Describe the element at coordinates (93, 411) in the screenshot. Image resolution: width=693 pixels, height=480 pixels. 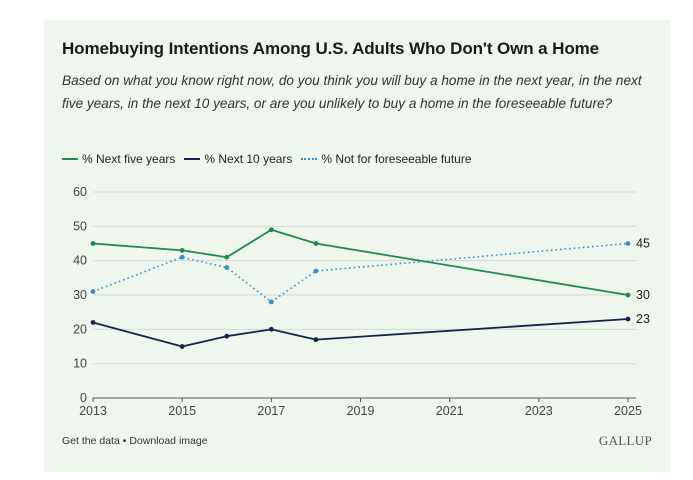
I see `x-tick-label: 2013` at that location.